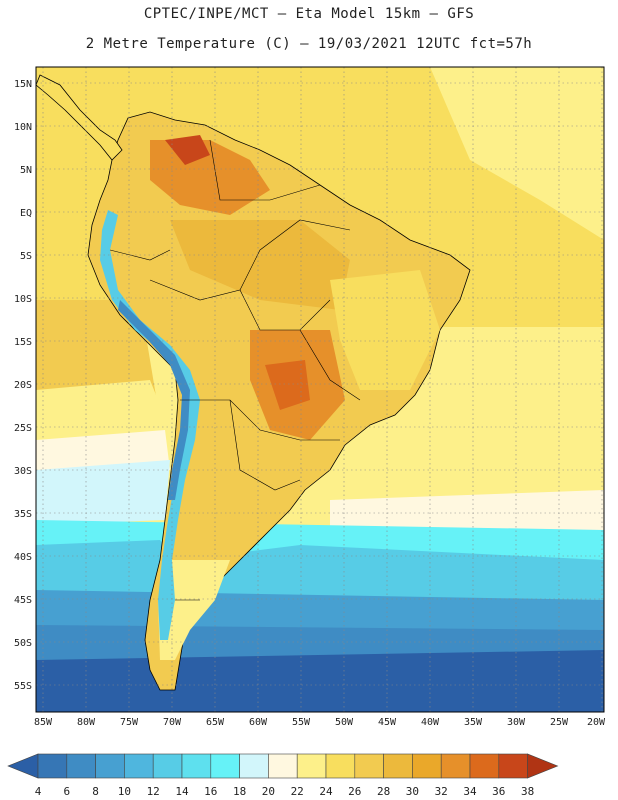  I want to click on central-america-land, so click(79, 117).